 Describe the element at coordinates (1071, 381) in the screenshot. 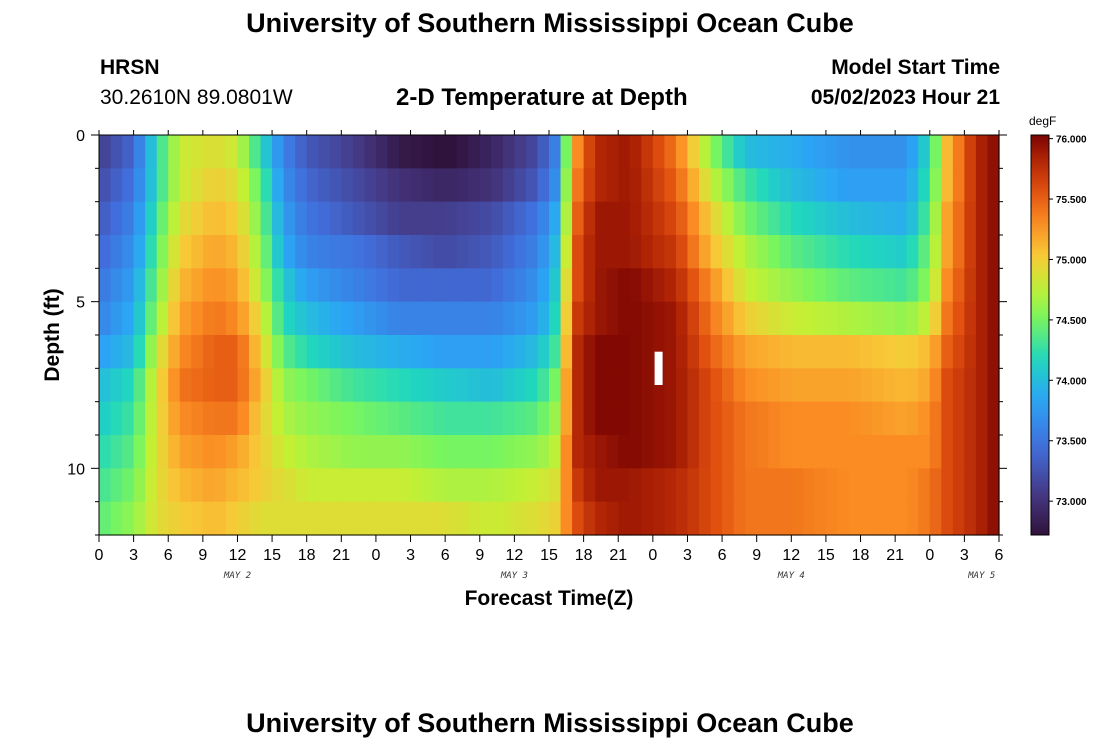

I see `colorbar-tick-label: 74.000` at that location.